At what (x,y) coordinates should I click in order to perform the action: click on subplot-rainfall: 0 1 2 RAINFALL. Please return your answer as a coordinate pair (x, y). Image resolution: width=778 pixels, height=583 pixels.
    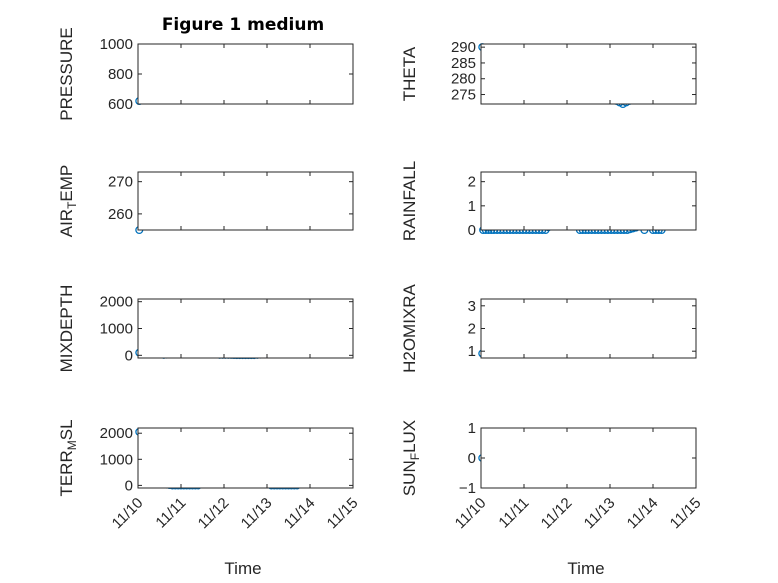
    Looking at the image, I should click on (548, 201).